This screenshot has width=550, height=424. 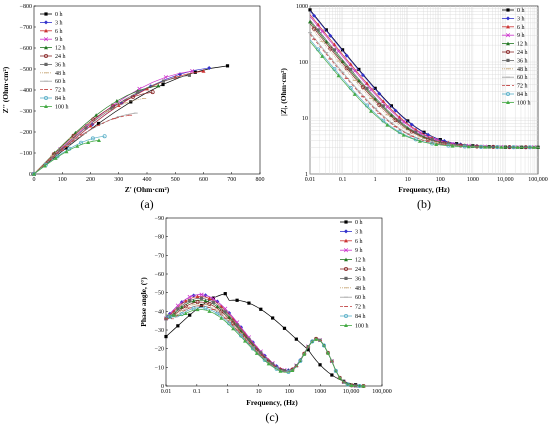 I want to click on panel-b-label: (b), so click(x=424, y=204).